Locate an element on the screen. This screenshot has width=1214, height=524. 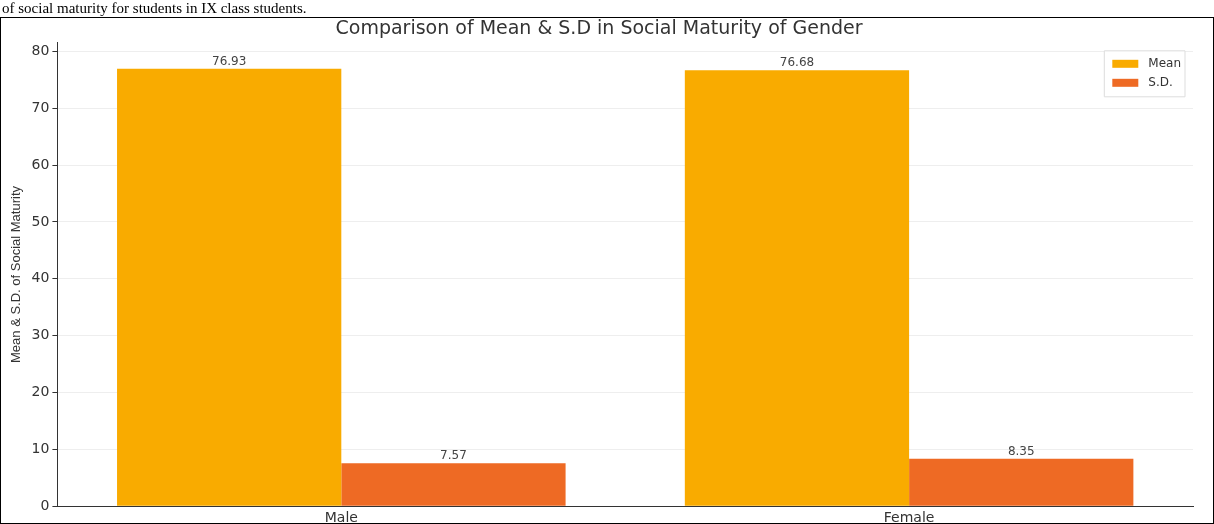
text: of social maturity for students in IX class students. is located at coordinates (154, 8).